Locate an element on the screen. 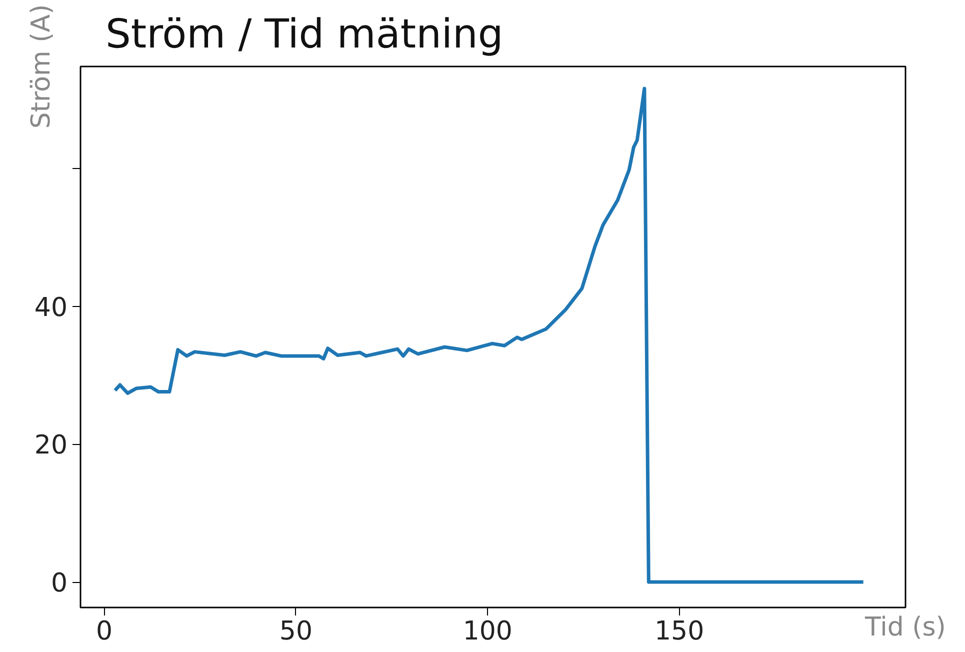  y-tick-label: 40 is located at coordinates (51, 307).